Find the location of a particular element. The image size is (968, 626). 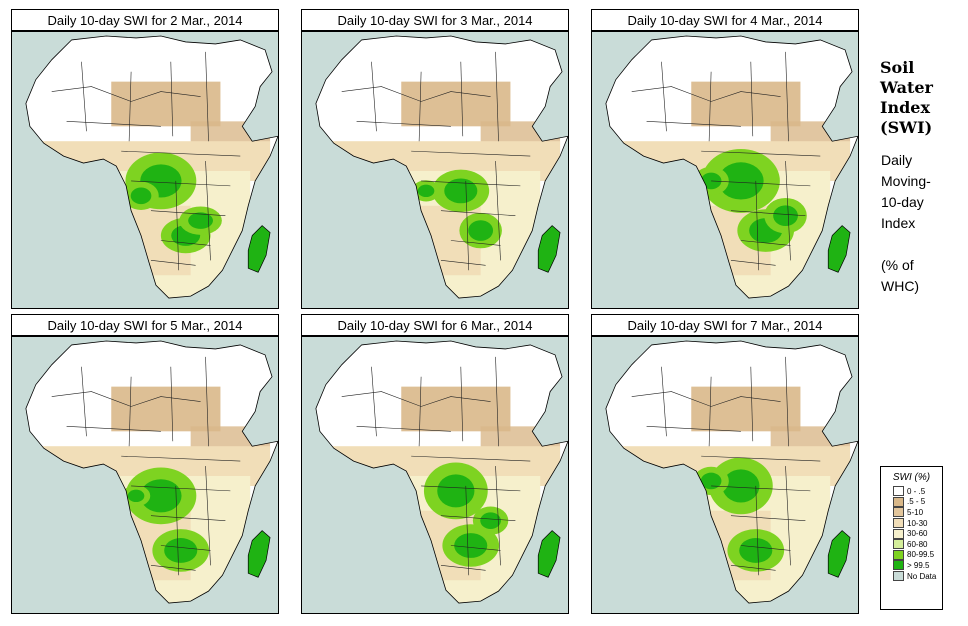

legend-row: No Data is located at coordinates (917, 576).